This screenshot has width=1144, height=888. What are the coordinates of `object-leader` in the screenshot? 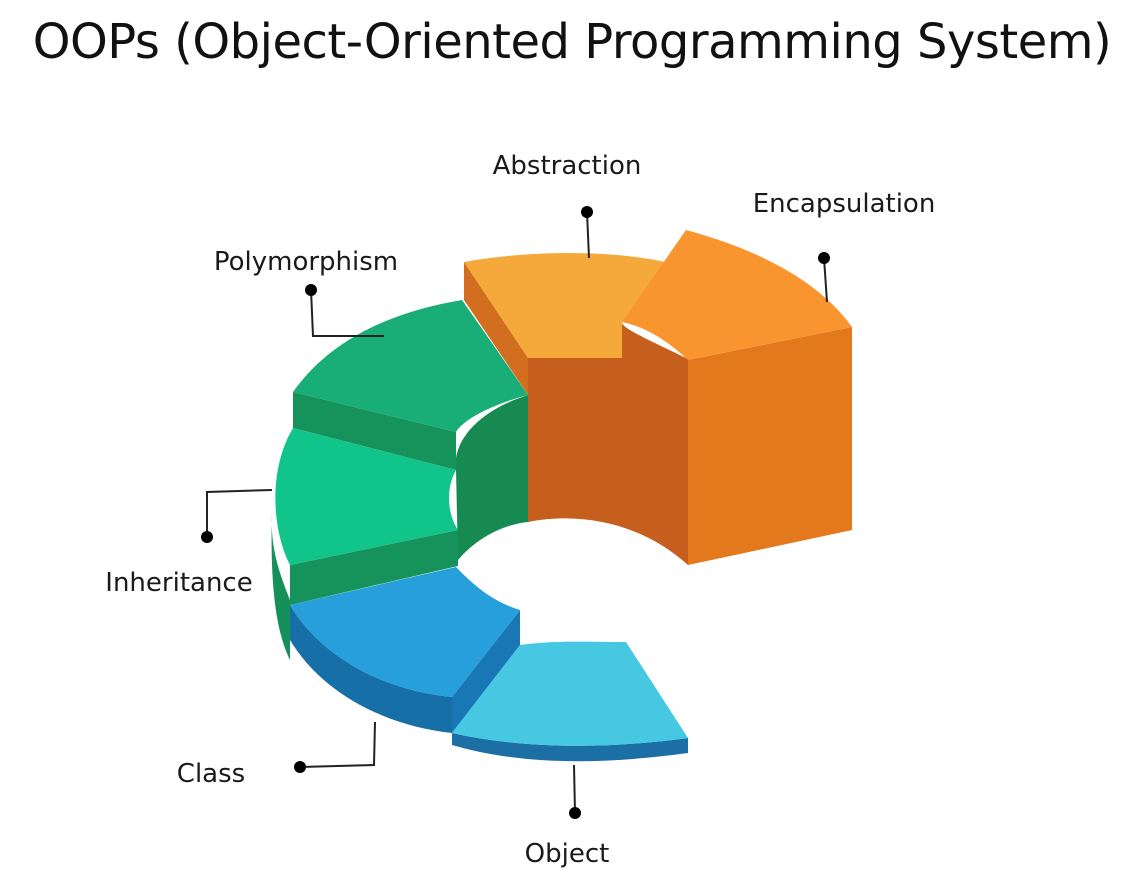 It's located at (574, 789).